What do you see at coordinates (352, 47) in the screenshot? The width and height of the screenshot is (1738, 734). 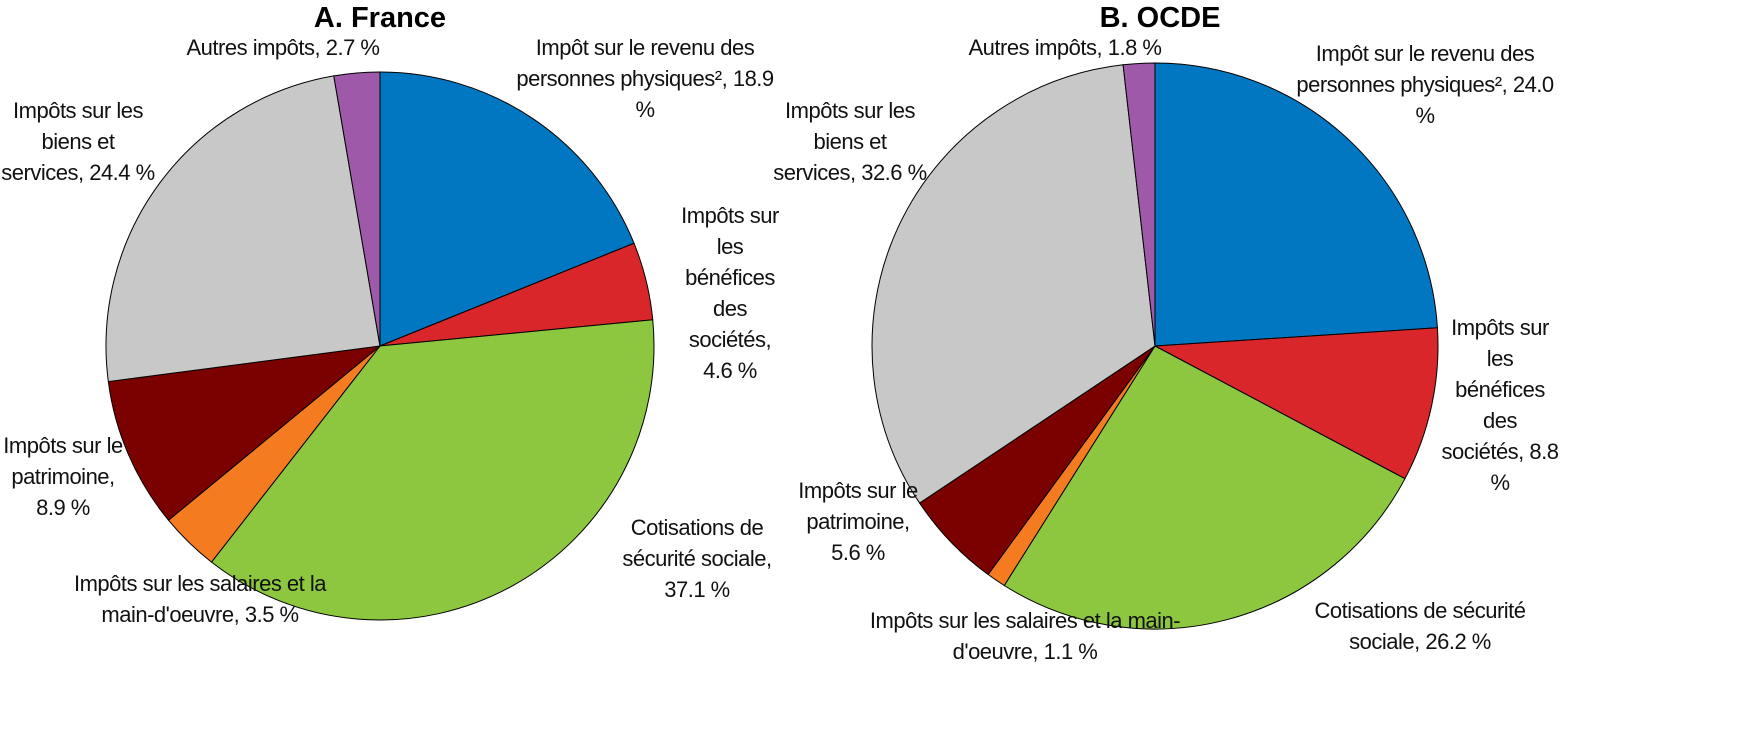 I see `value-label: 2.7 %` at bounding box center [352, 47].